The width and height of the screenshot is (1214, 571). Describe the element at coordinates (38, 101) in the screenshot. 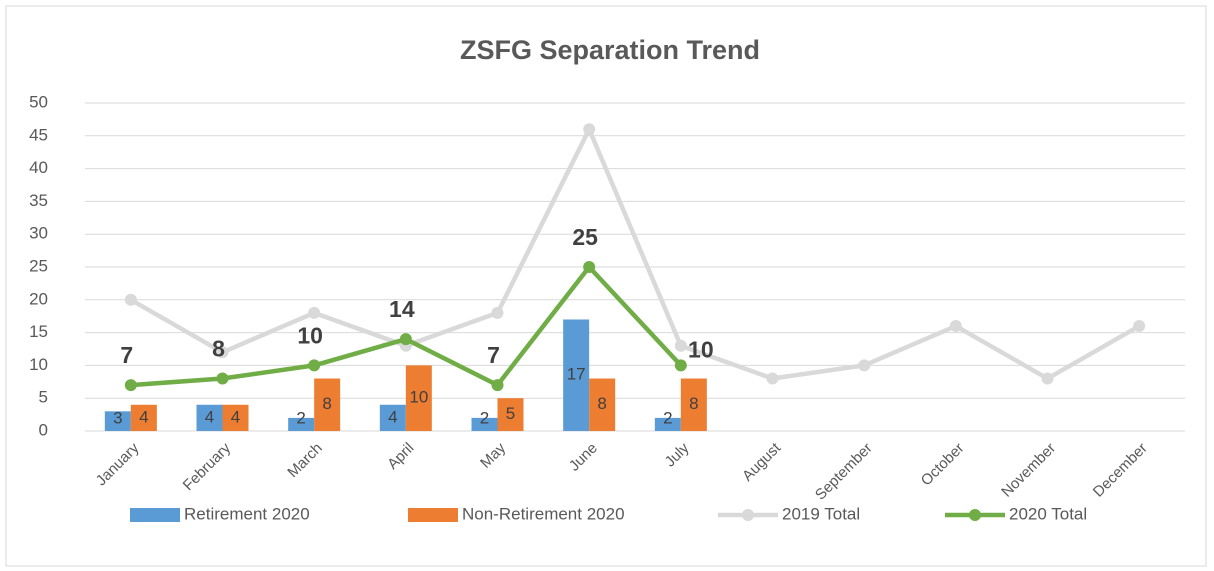

I see `y-tick-label: 50` at that location.